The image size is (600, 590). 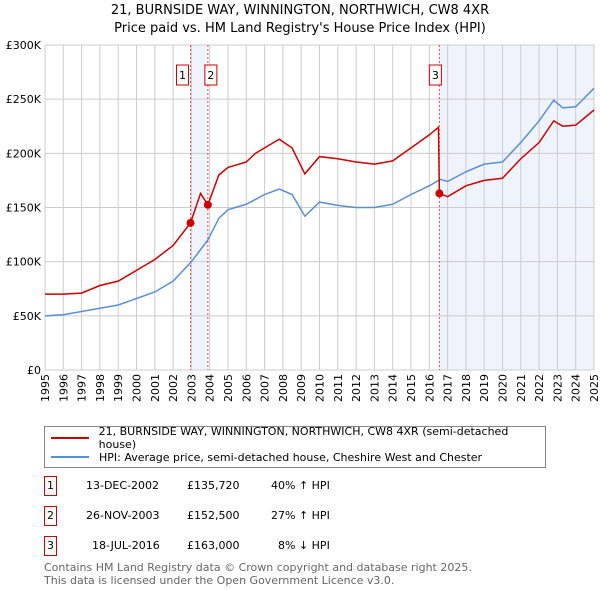 I want to click on sale-label: 2, so click(x=210, y=75).